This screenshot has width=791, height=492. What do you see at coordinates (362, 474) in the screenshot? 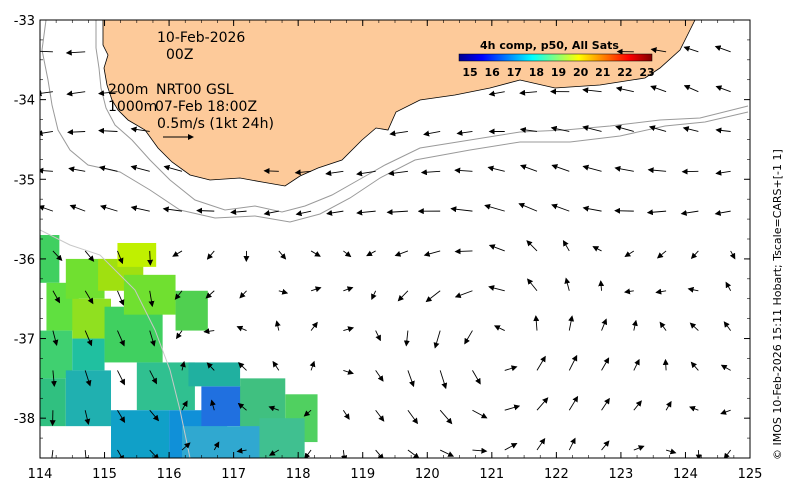
I see `x-tick-label: 119` at bounding box center [362, 474].